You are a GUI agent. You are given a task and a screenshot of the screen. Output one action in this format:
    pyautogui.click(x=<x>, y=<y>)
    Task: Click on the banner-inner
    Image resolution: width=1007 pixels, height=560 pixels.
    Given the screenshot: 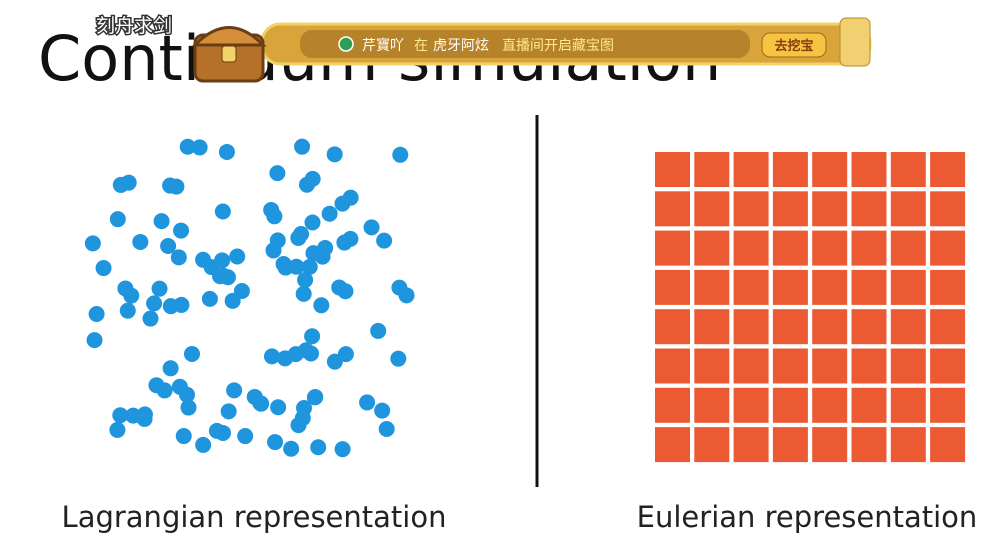 What is the action you would take?
    pyautogui.click(x=525, y=44)
    